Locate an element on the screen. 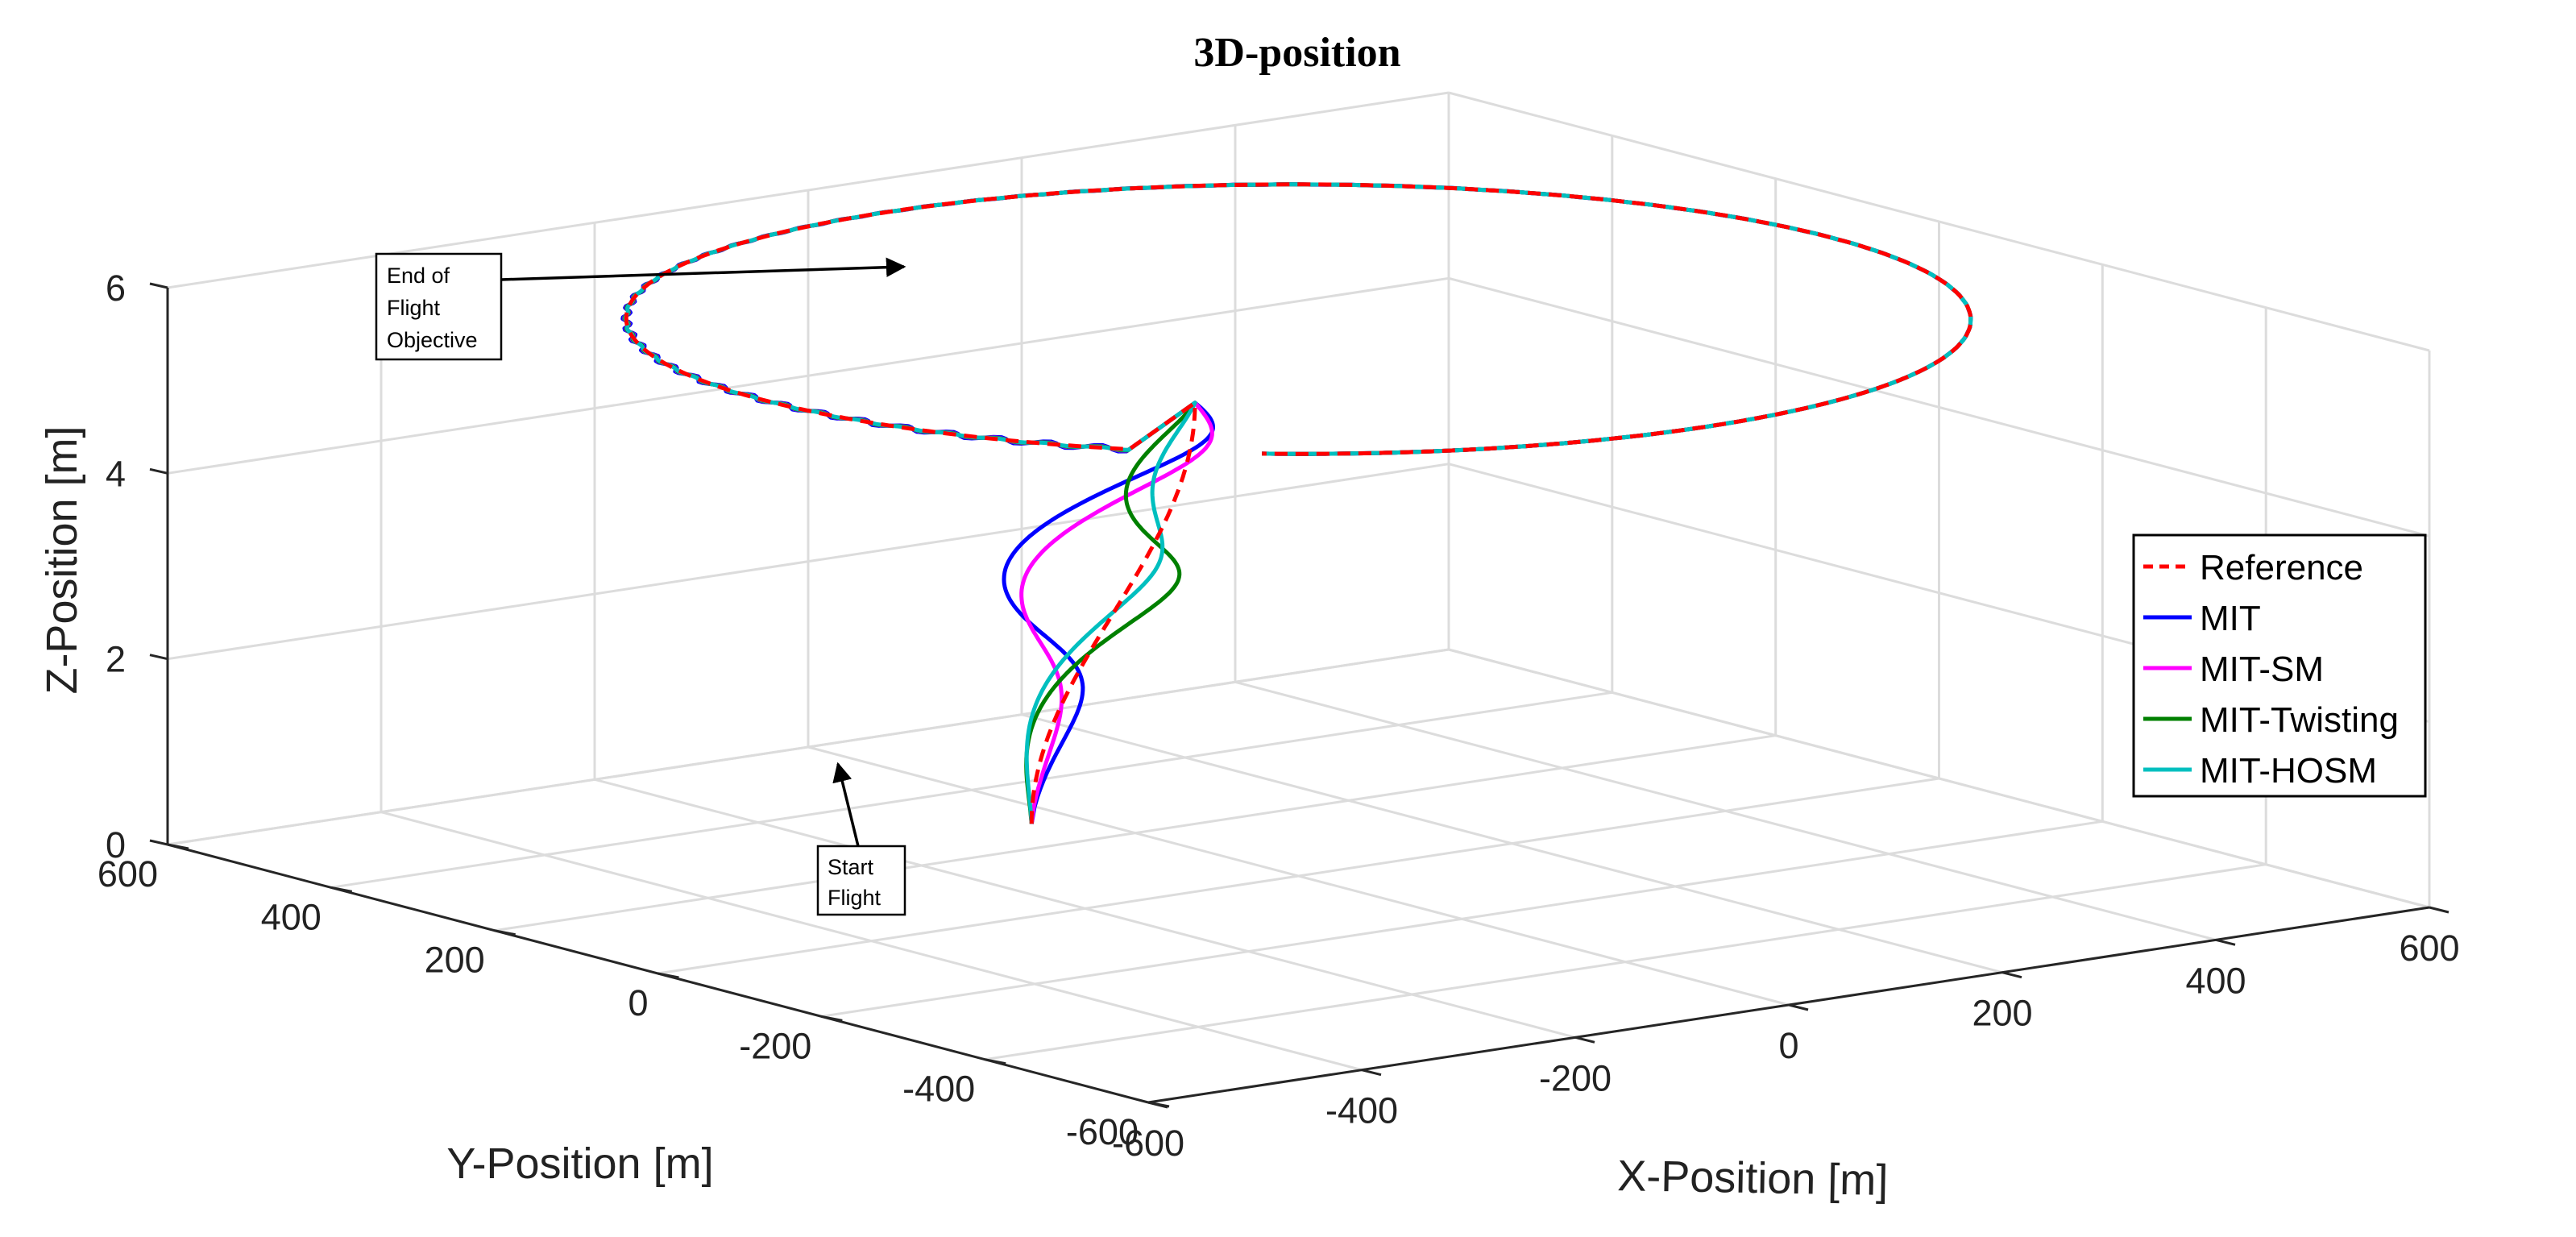  chart-title: 3D-position is located at coordinates (1296, 53).